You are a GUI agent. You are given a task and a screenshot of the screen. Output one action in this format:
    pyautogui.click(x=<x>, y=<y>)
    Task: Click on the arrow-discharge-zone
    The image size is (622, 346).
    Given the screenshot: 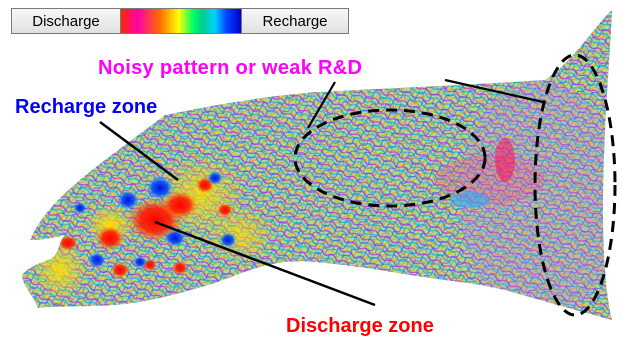 What is the action you would take?
    pyautogui.click(x=265, y=263)
    